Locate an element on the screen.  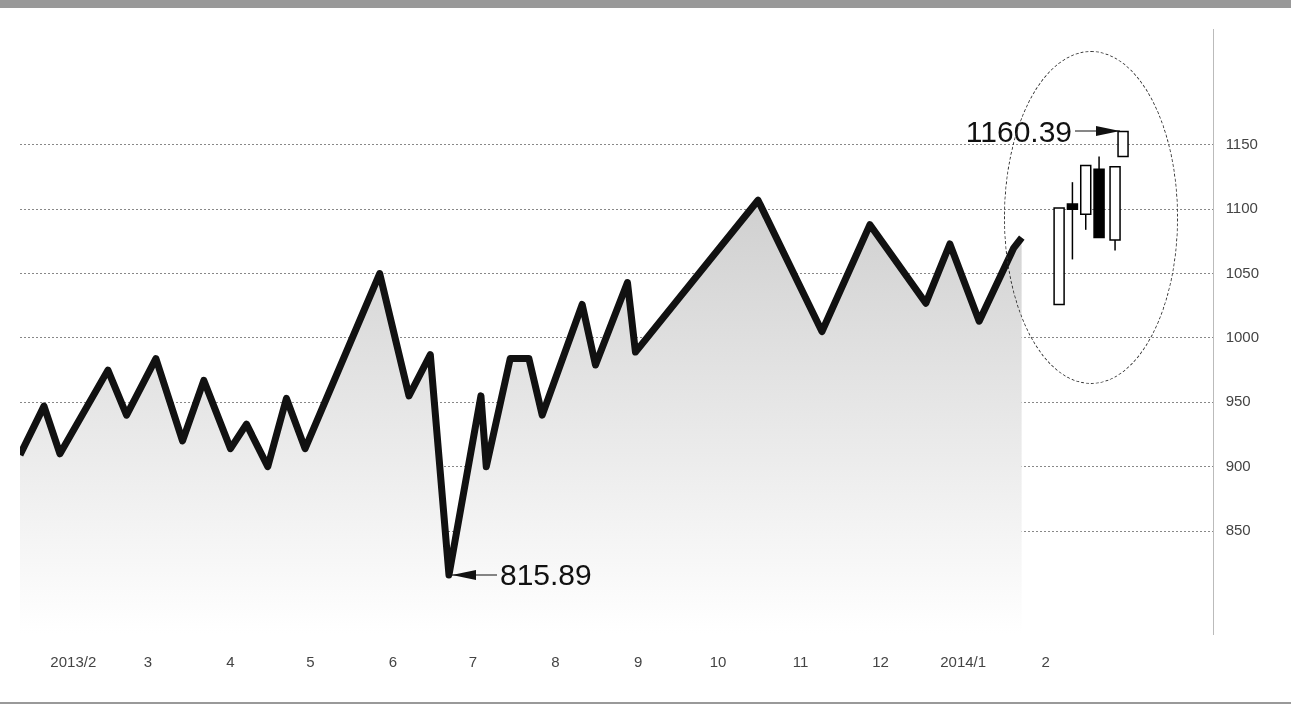
x-tick-label: 8 is located at coordinates (555, 662).